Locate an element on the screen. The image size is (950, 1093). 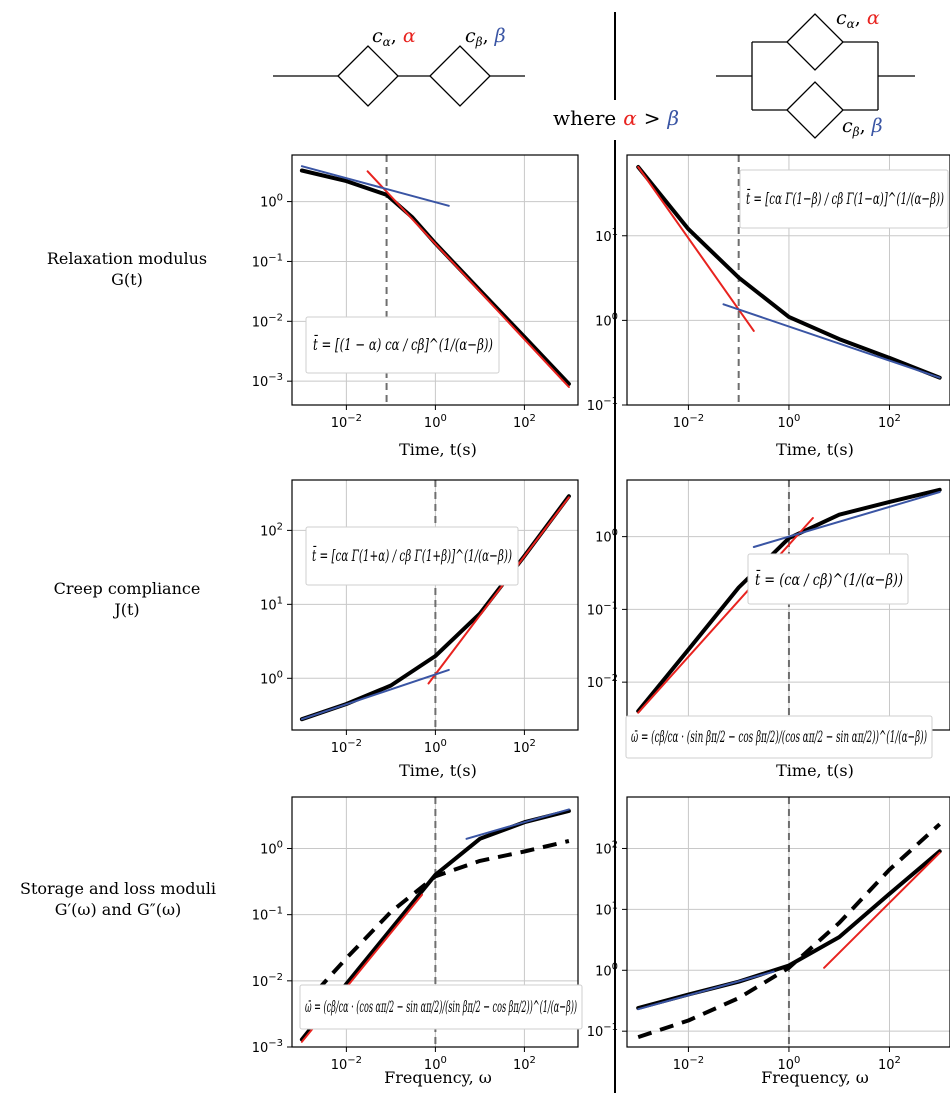
svg-text:t̄ = [cα Γ(1−β) / cβ Γ(1−α)]^(: t̄ = [cα Γ(1−β) / cβ Γ(1−α)]^(1/(α−β)) is located at coordinates (845, 197).